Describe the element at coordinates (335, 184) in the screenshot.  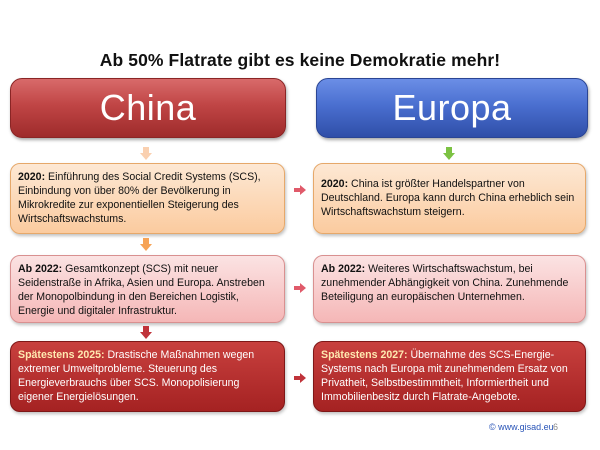
I see `europa-box-2020-year: 2020:` at that location.